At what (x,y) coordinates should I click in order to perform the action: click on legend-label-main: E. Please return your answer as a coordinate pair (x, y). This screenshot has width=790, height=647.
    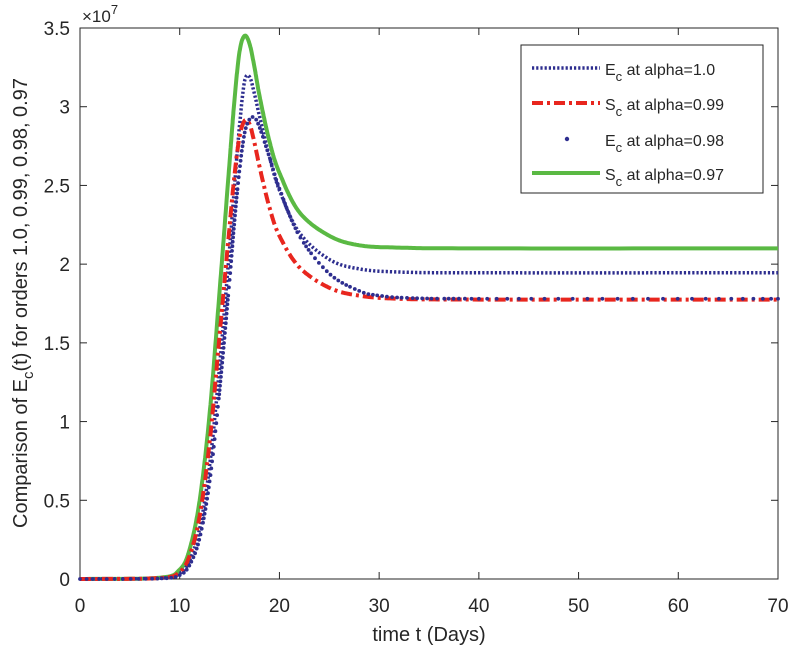
    Looking at the image, I should click on (610, 70).